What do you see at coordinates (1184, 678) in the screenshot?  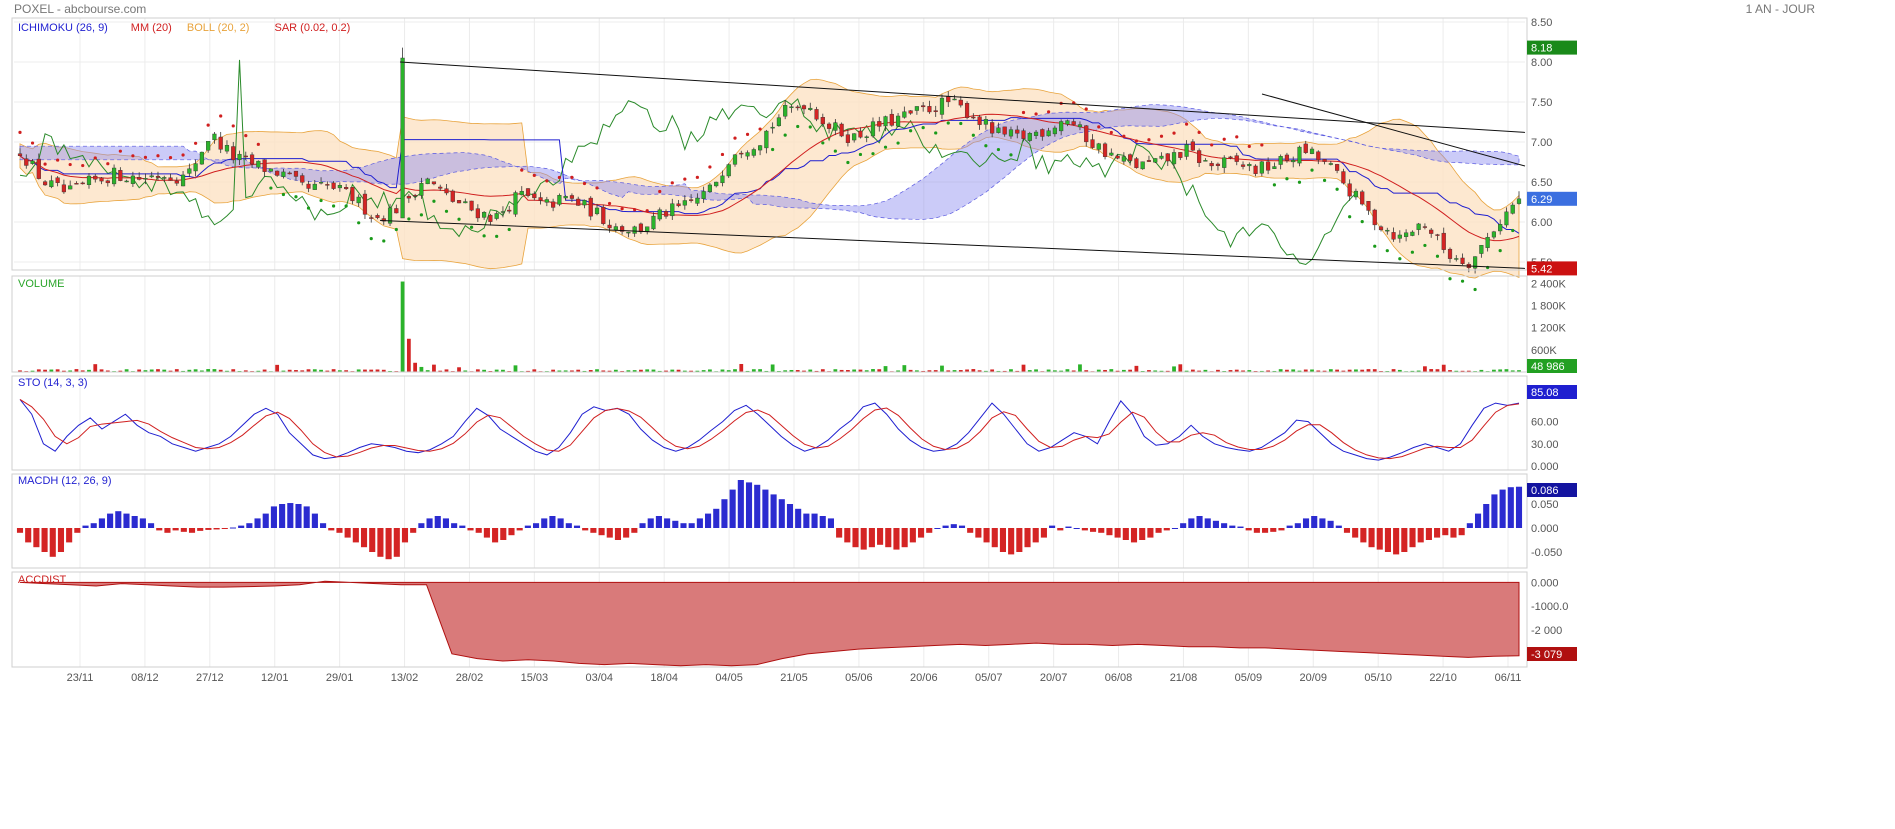 I see `x-tick-label: 21/08` at bounding box center [1184, 678].